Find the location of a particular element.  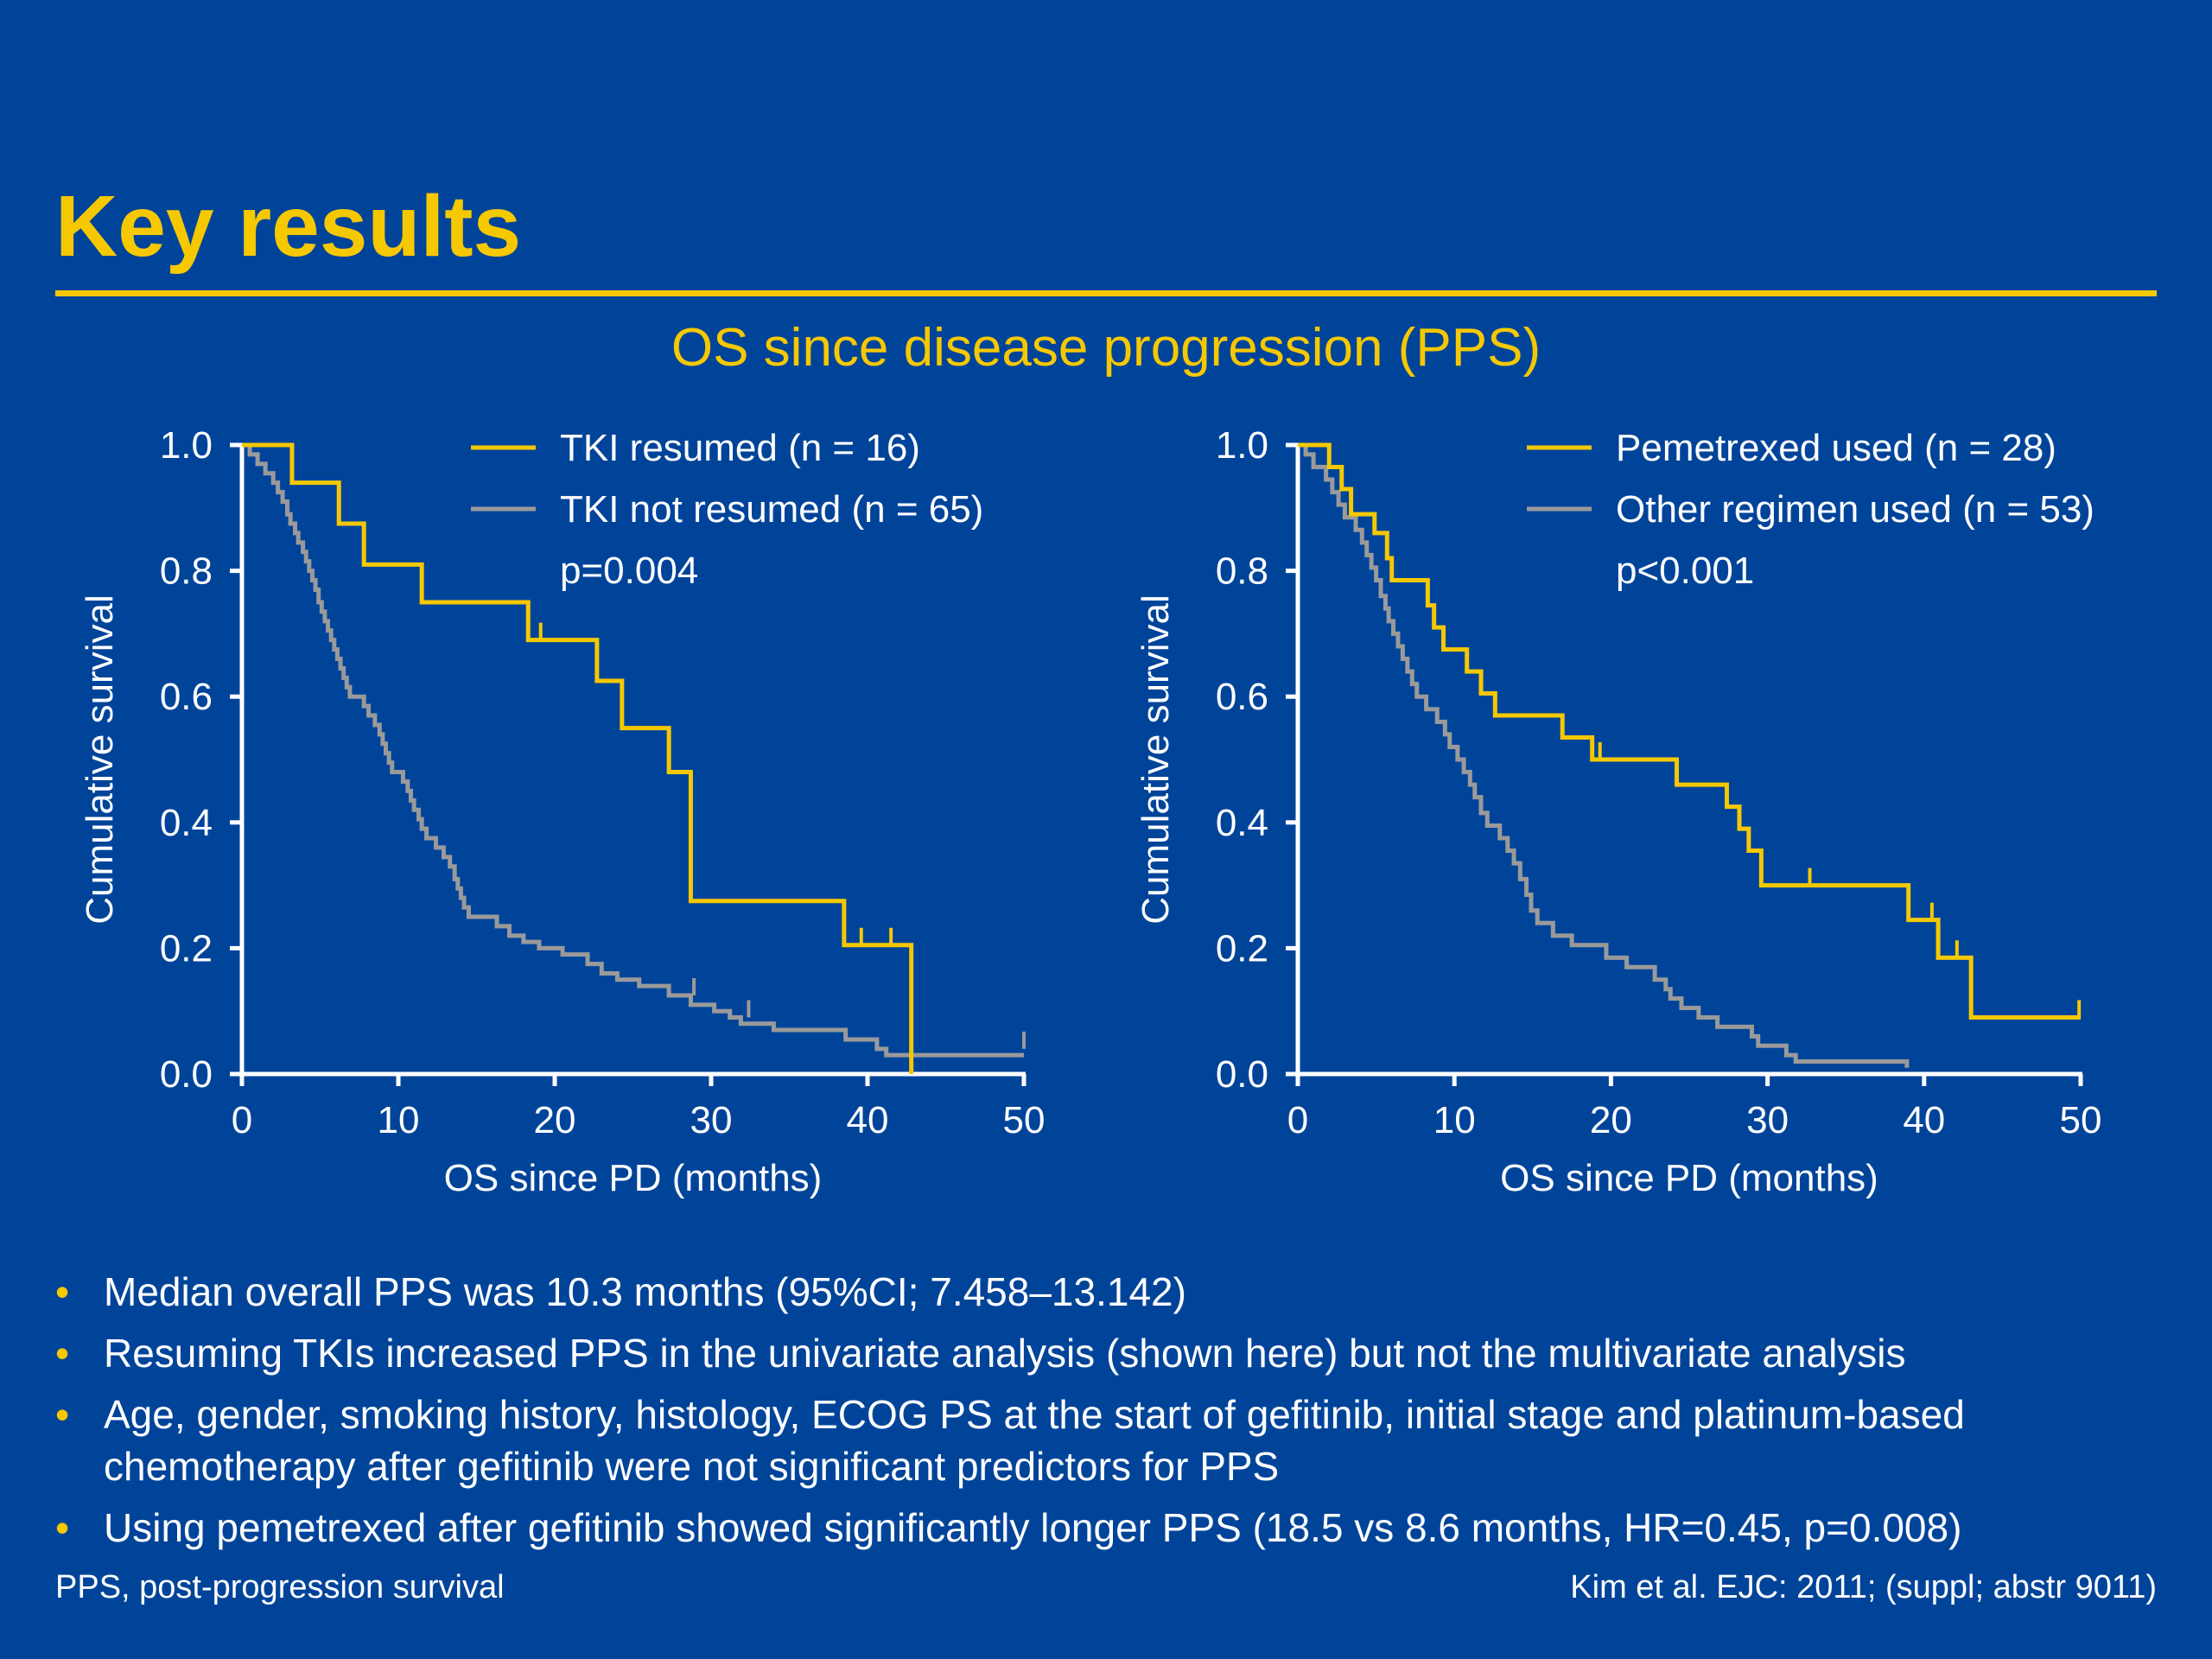

abbreviation-footnote: PPS, post-progression survival is located at coordinates (280, 1587).